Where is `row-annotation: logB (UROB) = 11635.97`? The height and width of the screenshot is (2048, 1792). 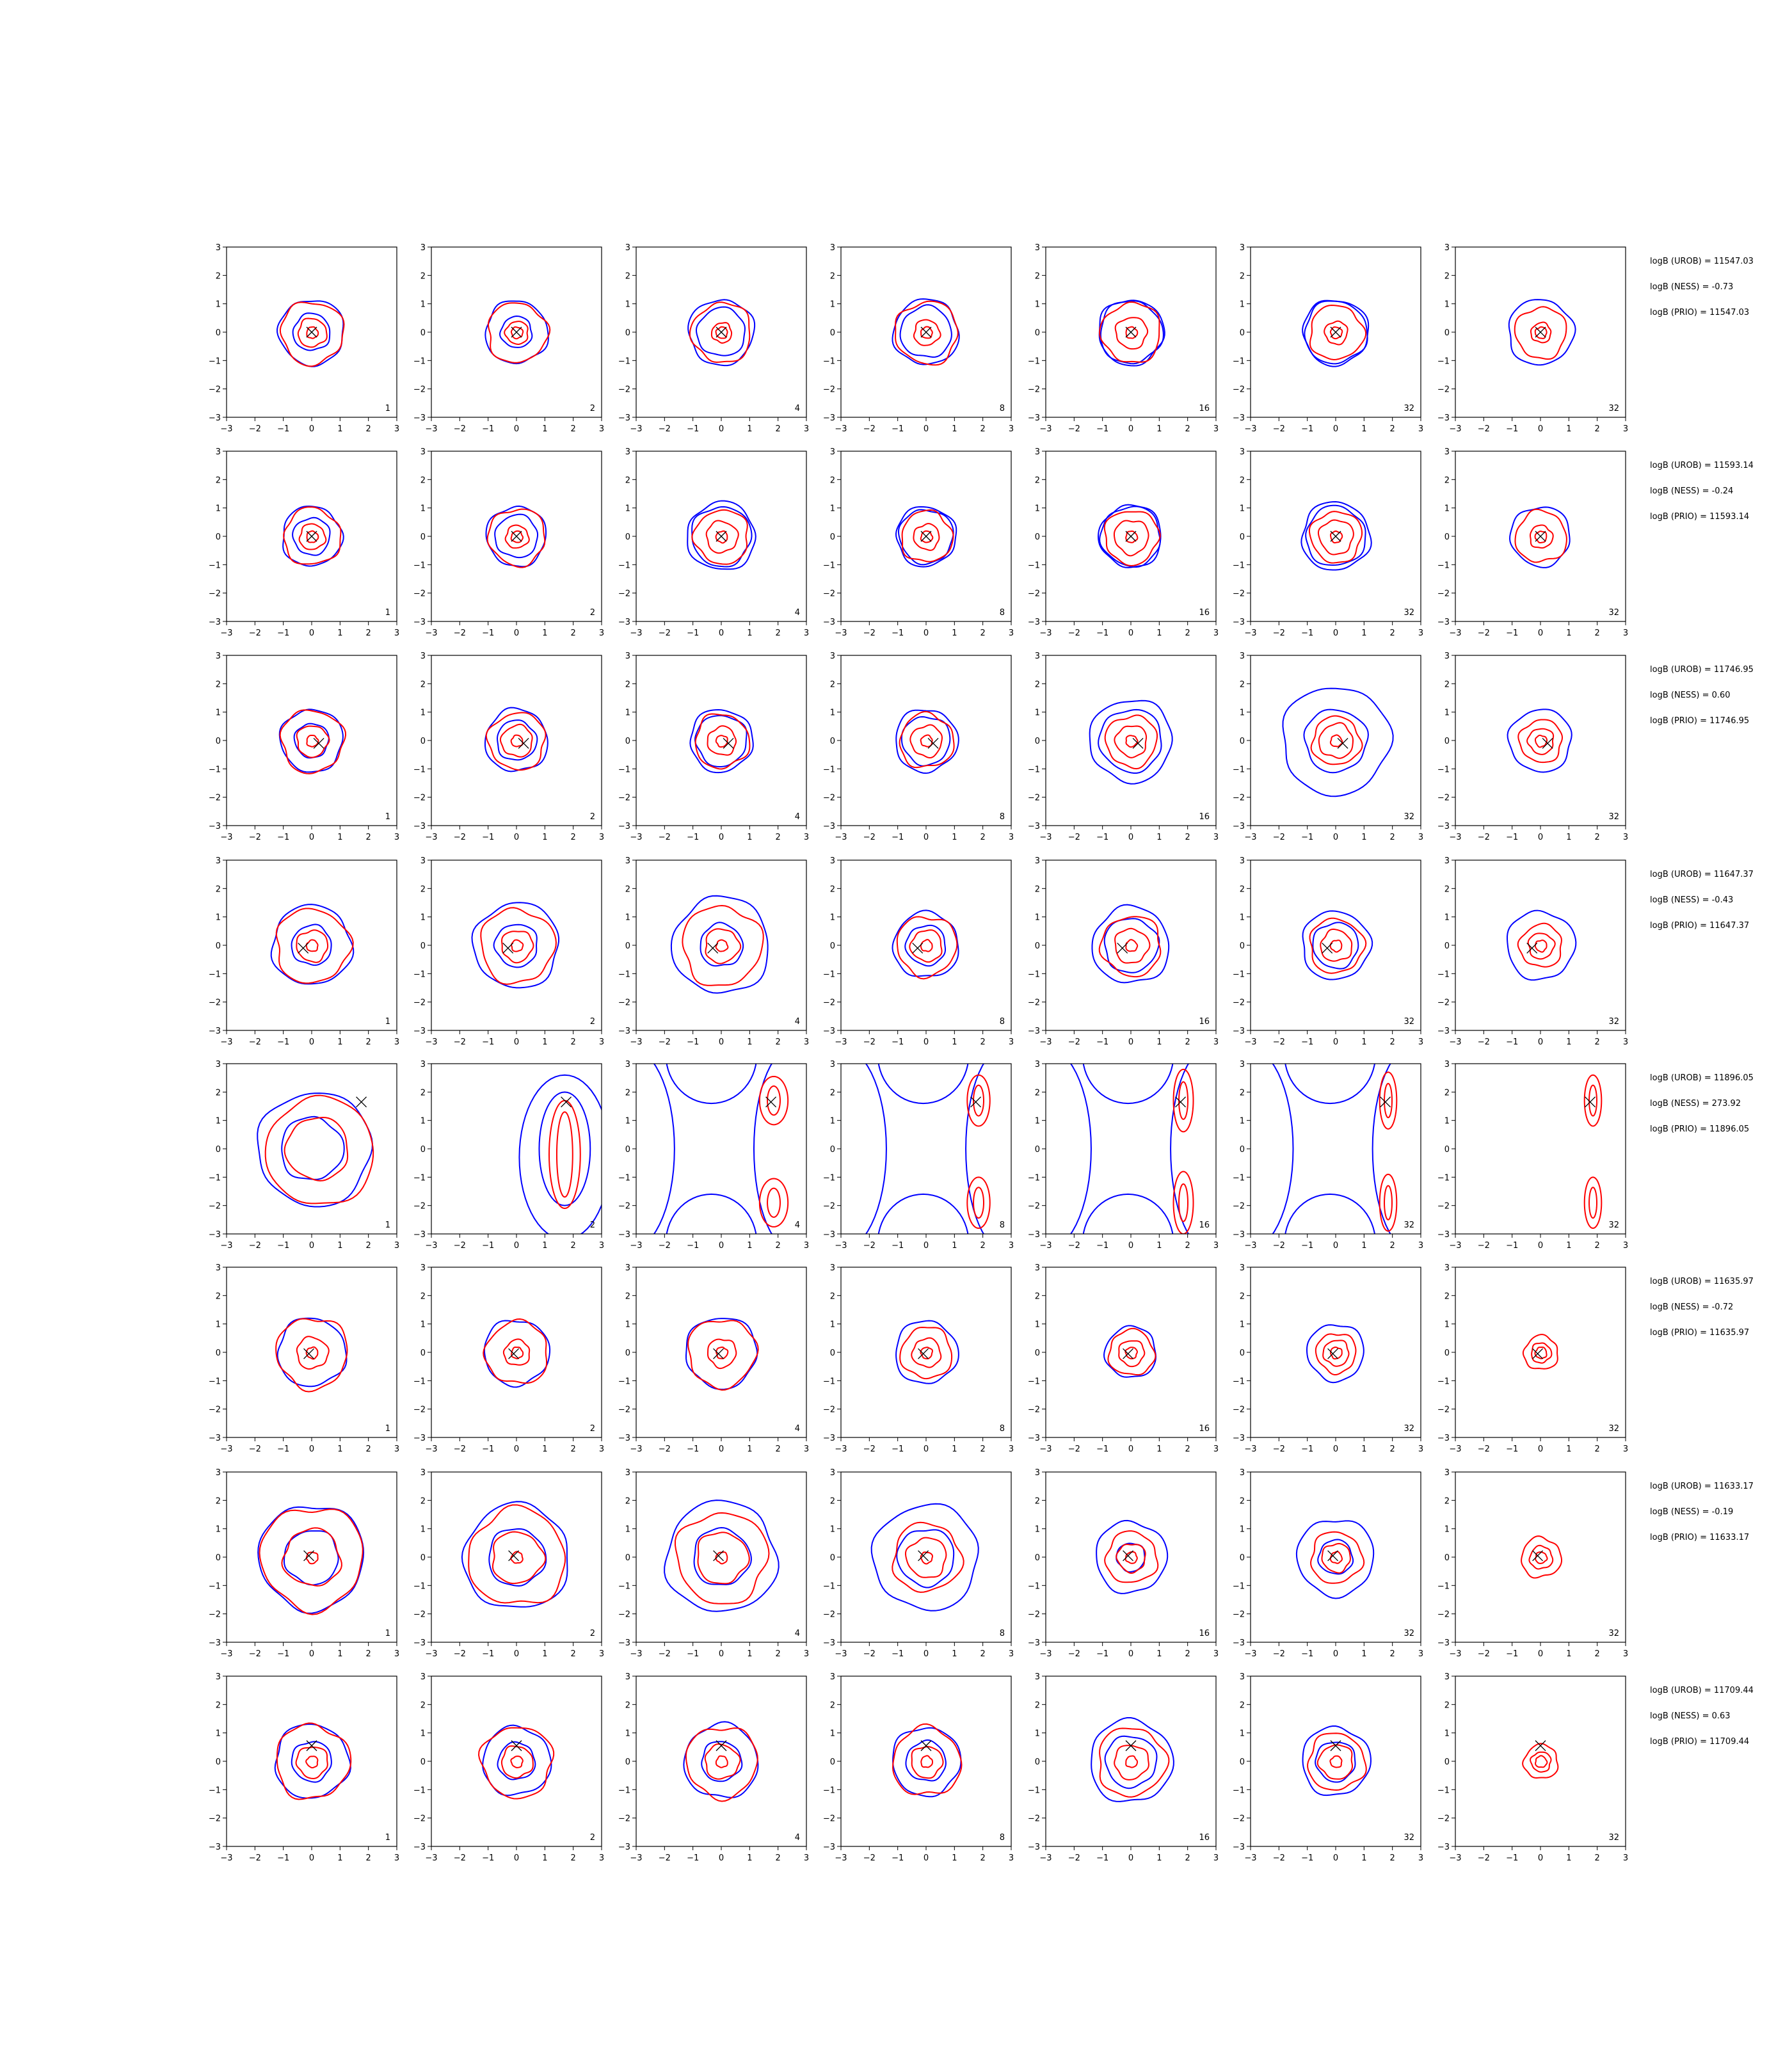 row-annotation: logB (UROB) = 11635.97 is located at coordinates (1702, 1281).